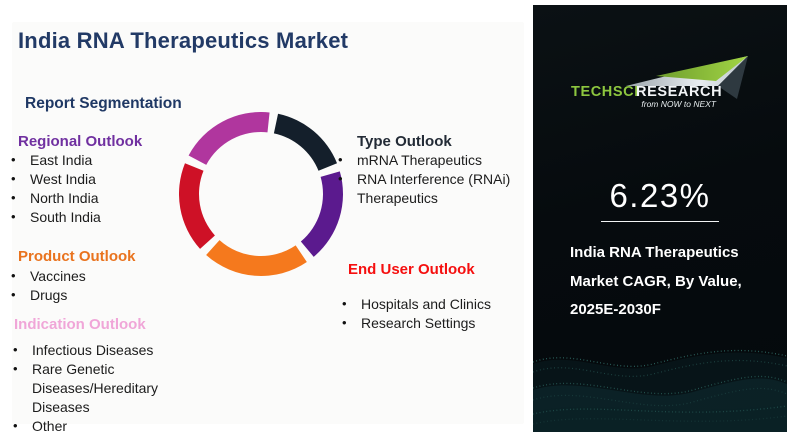  What do you see at coordinates (77, 256) in the screenshot?
I see `product-outlook-heading: Product Outlook` at bounding box center [77, 256].